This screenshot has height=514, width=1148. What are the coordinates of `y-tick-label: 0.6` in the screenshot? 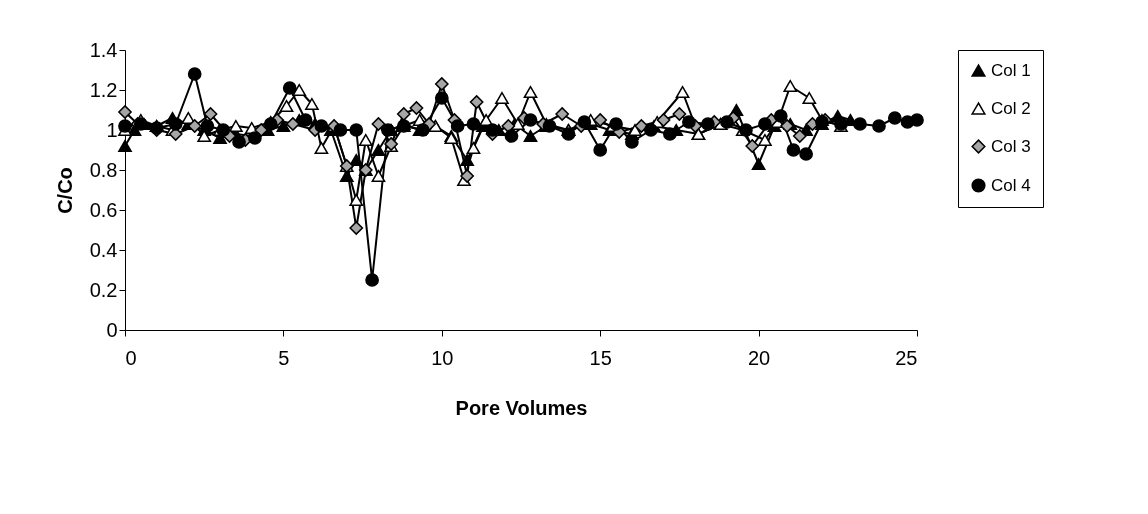 It's located at (103, 209).